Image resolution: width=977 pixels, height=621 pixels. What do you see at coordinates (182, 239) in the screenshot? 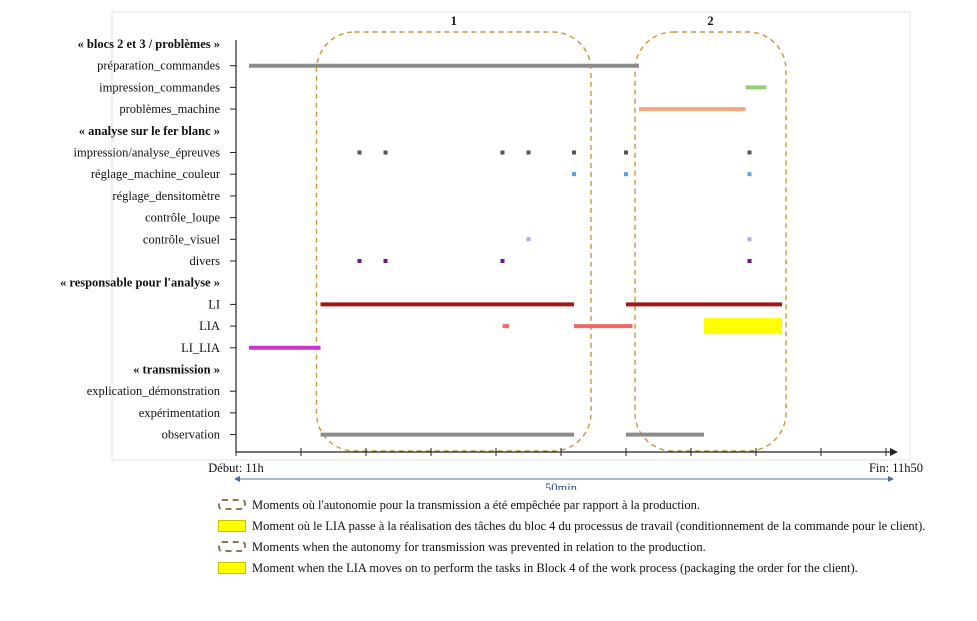
I see `row-label: contrôle_visuel` at bounding box center [182, 239].